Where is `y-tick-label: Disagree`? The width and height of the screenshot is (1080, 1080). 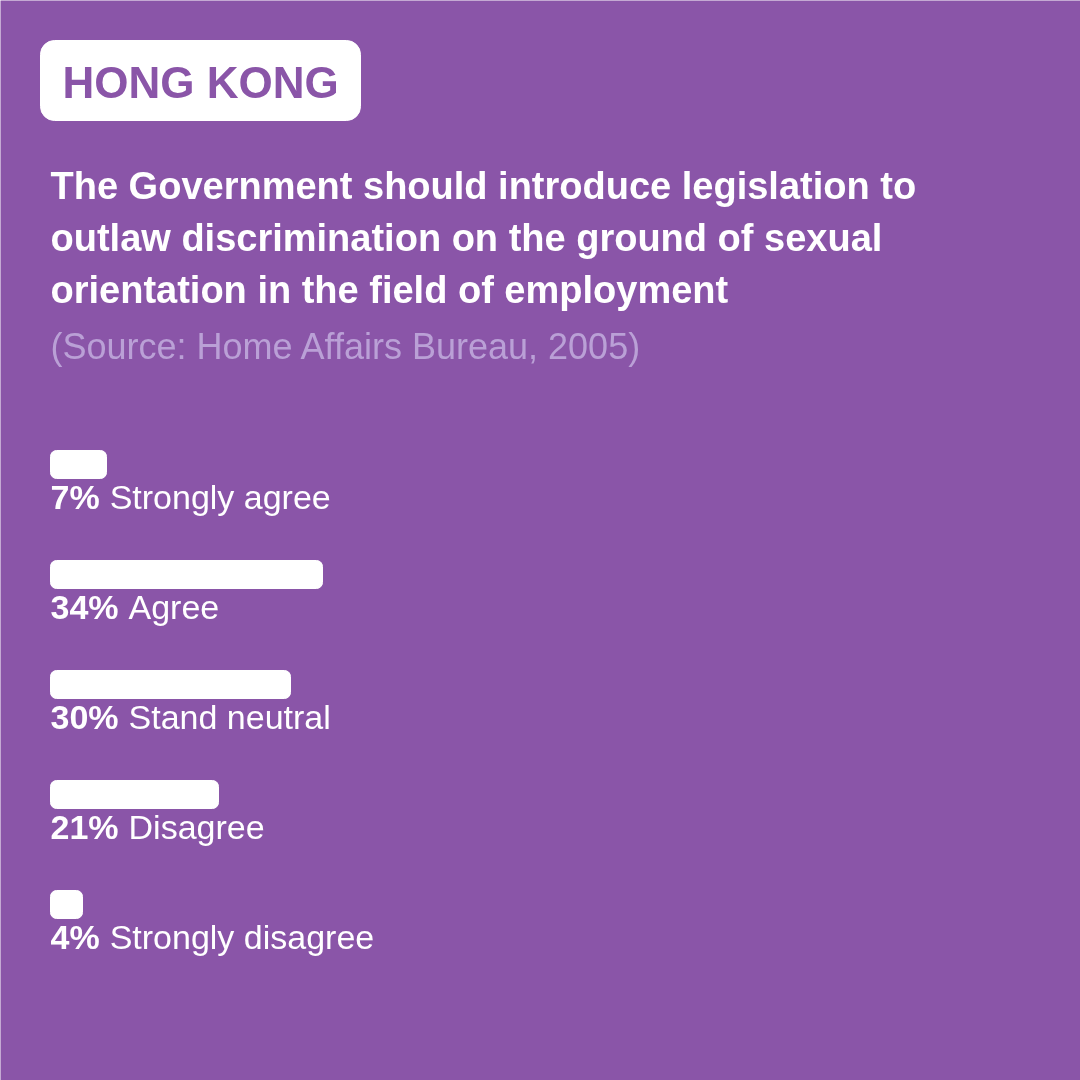
y-tick-label: Disagree is located at coordinates (196, 826).